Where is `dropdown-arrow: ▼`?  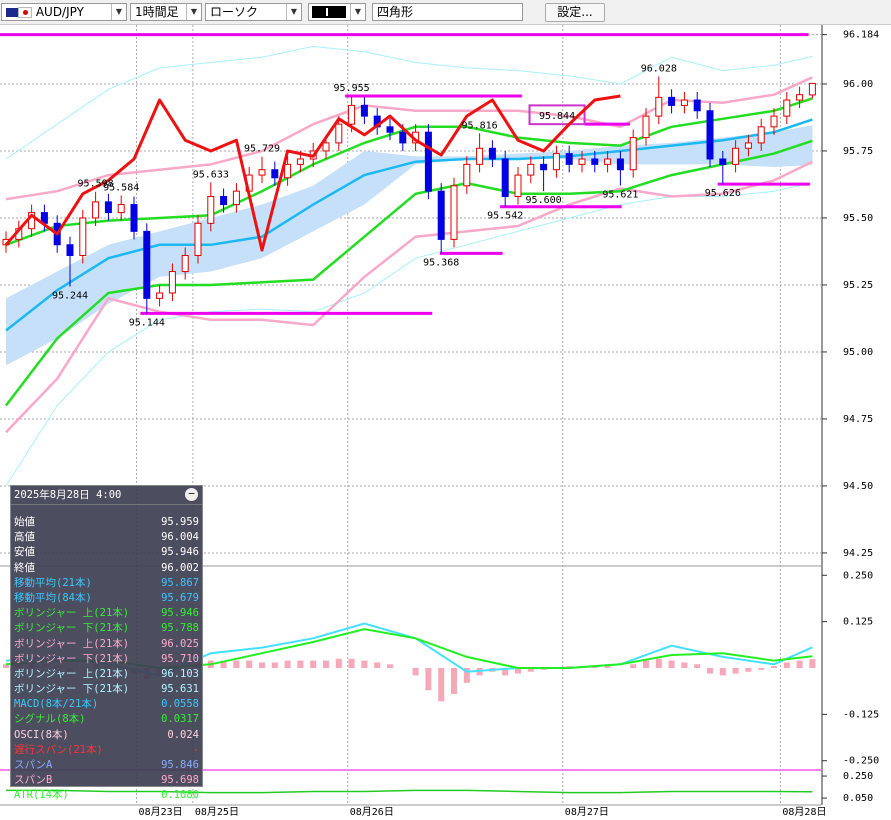
dropdown-arrow: ▼ is located at coordinates (193, 12).